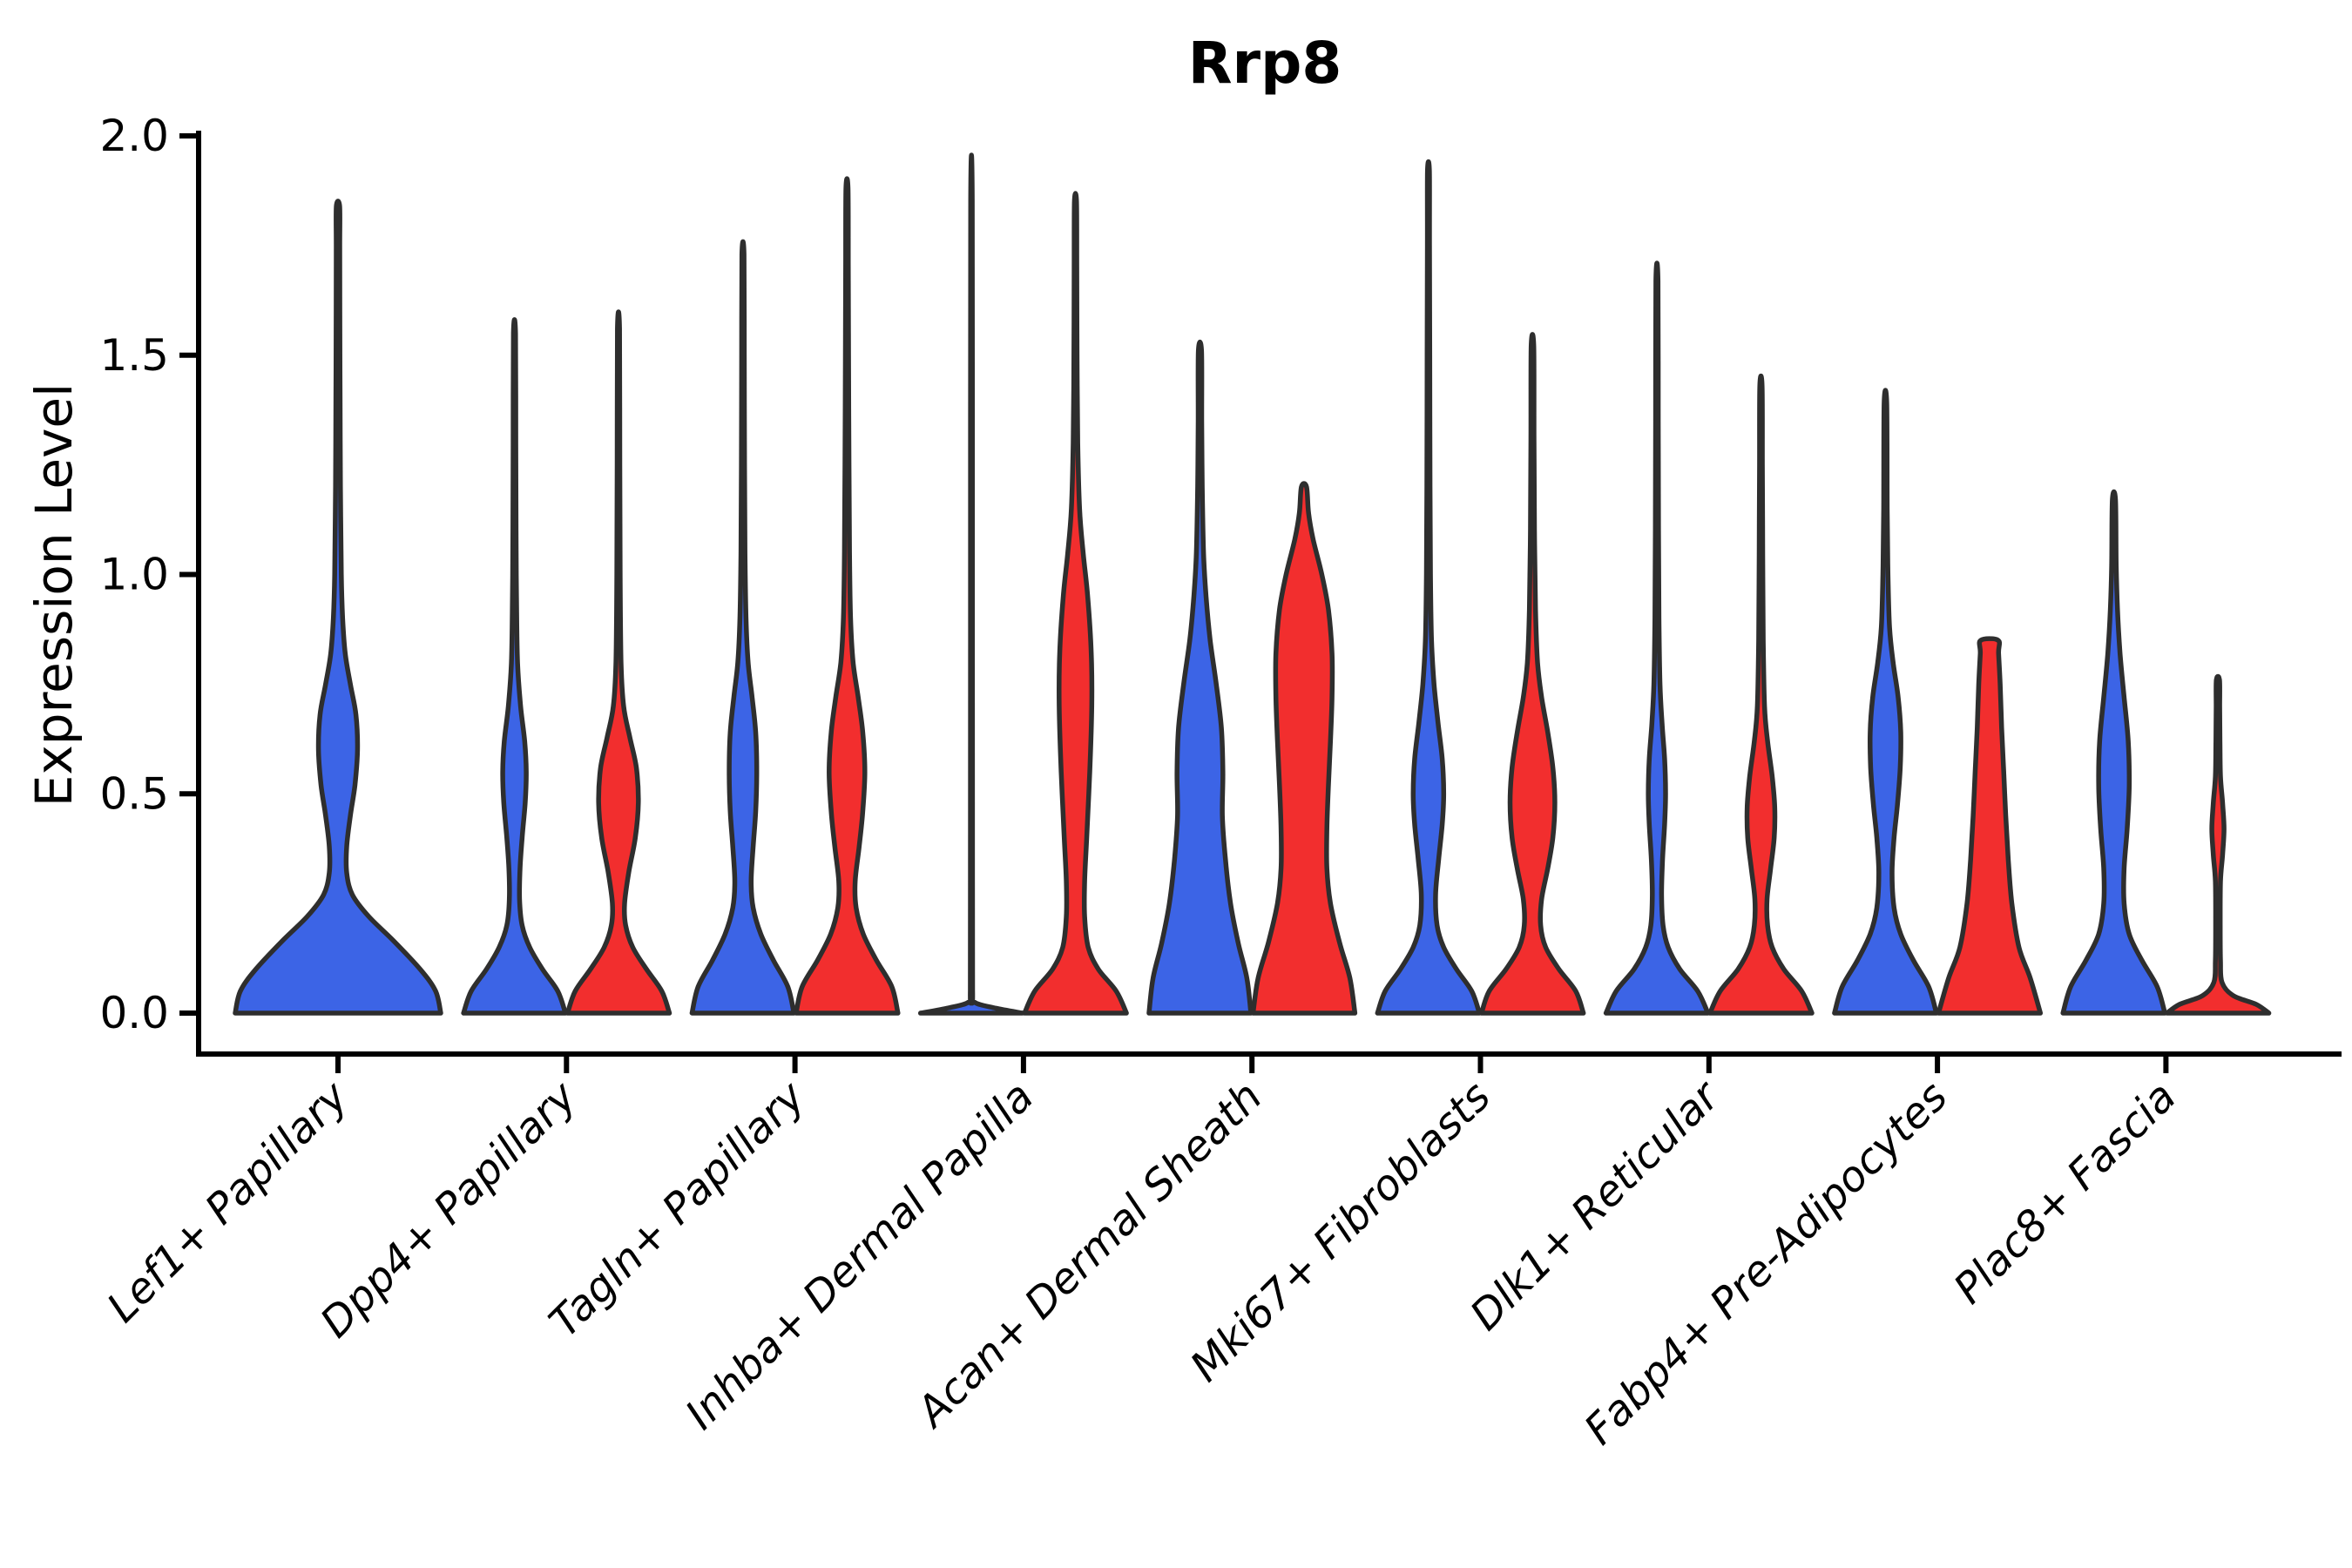 The height and width of the screenshot is (1568, 2352). I want to click on violin-plac8-fascia-blue, so click(2113, 752).